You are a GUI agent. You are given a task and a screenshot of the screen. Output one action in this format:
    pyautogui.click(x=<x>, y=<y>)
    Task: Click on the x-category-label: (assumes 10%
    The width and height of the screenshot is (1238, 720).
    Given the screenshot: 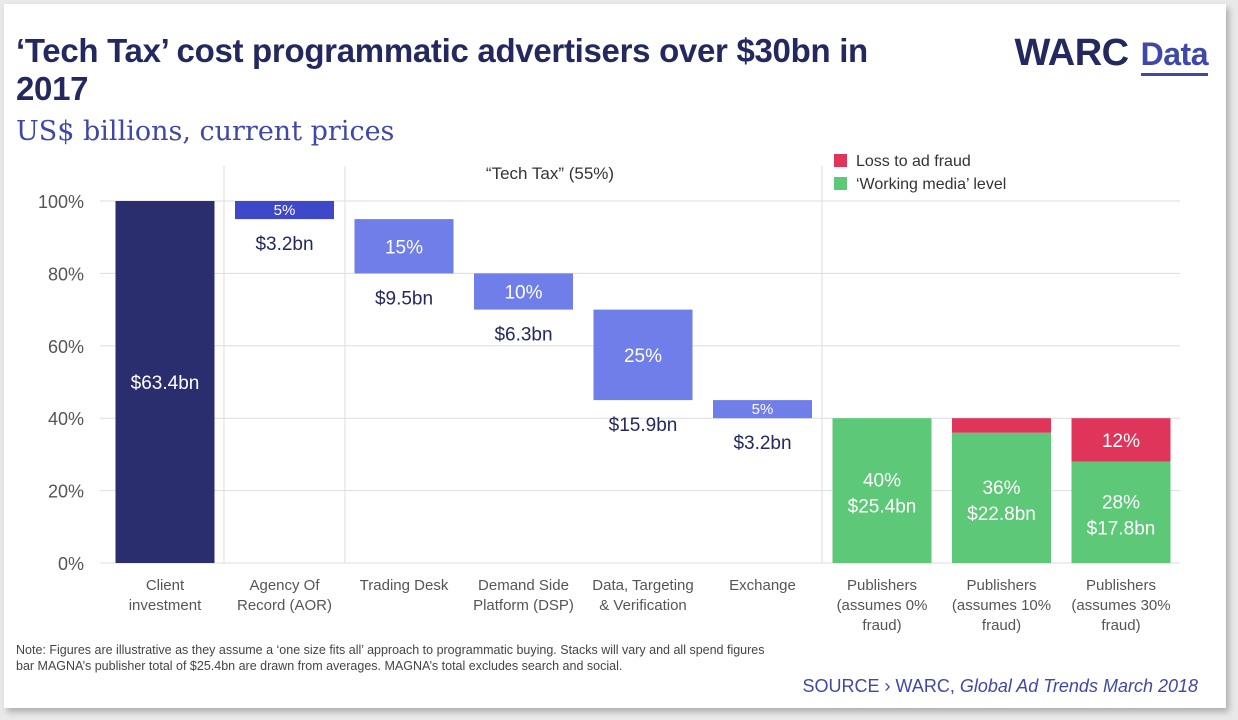 What is the action you would take?
    pyautogui.click(x=1001, y=605)
    